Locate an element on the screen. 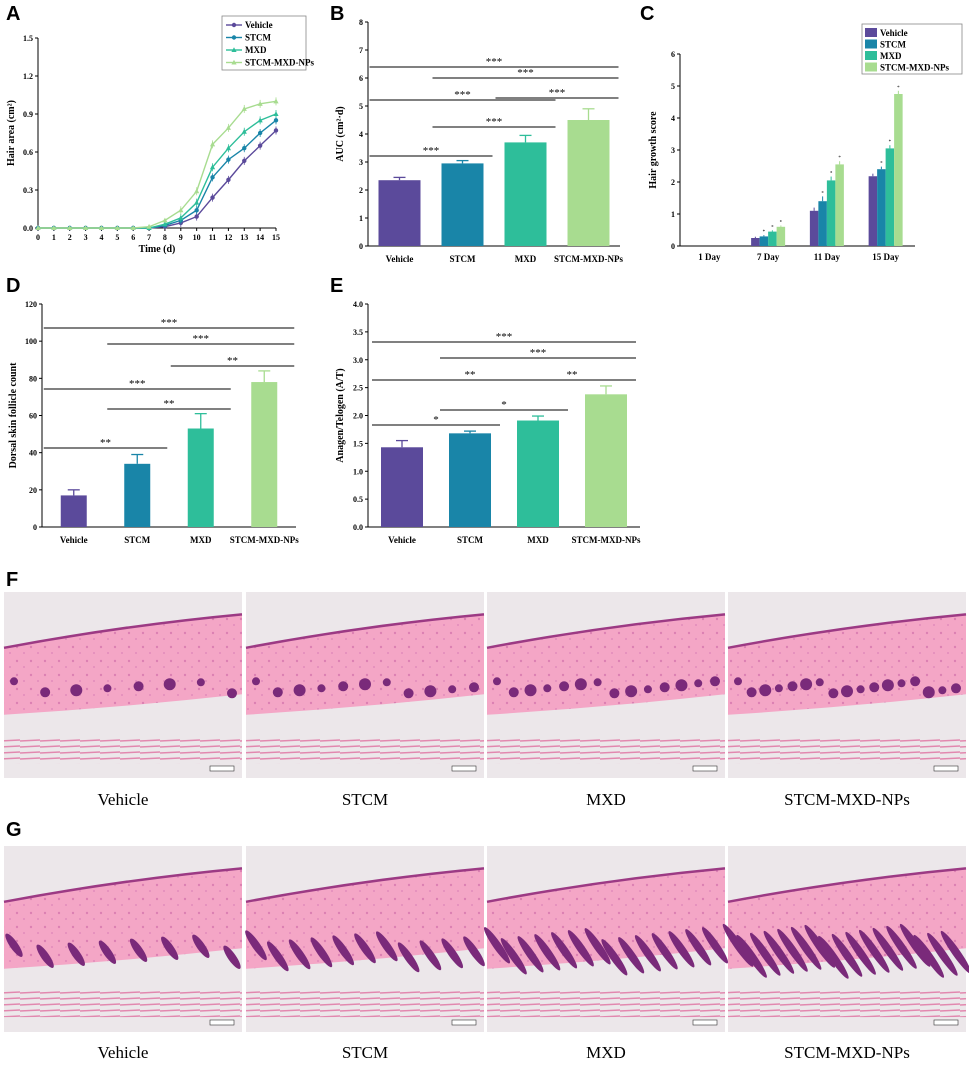 The width and height of the screenshot is (969, 1069). chart-a-series-line-stcm-mxd-nps is located at coordinates (157, 164).